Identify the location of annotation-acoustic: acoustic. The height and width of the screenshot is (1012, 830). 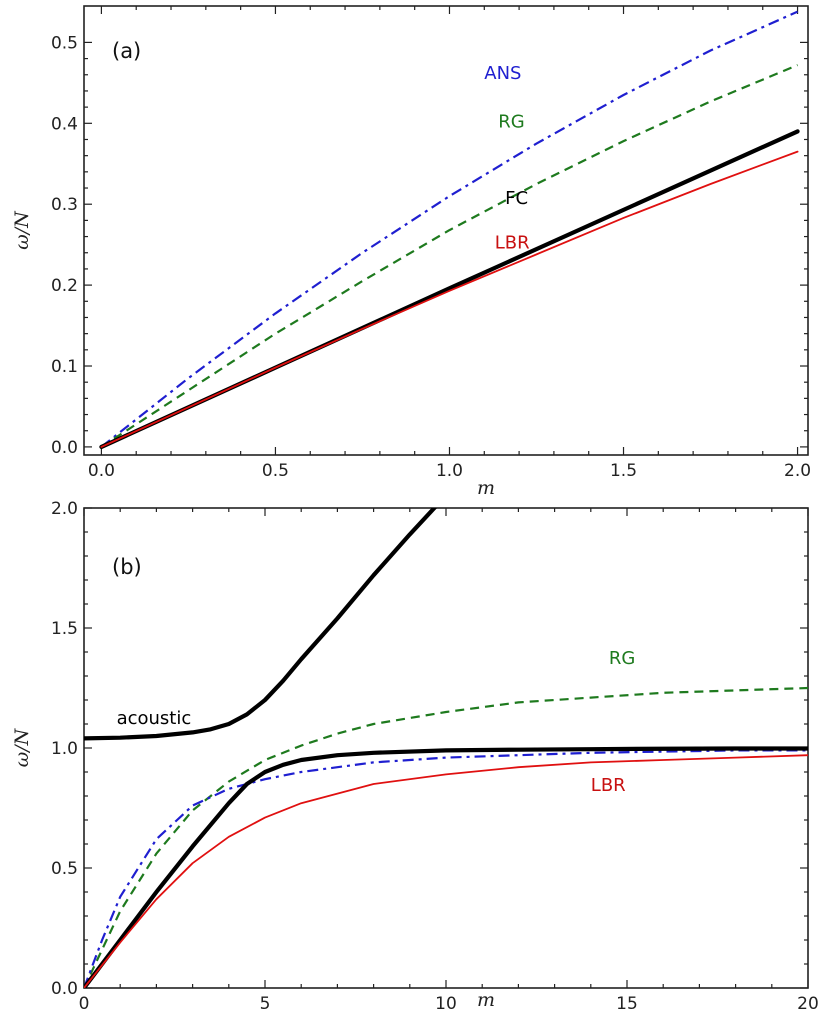
(154, 718).